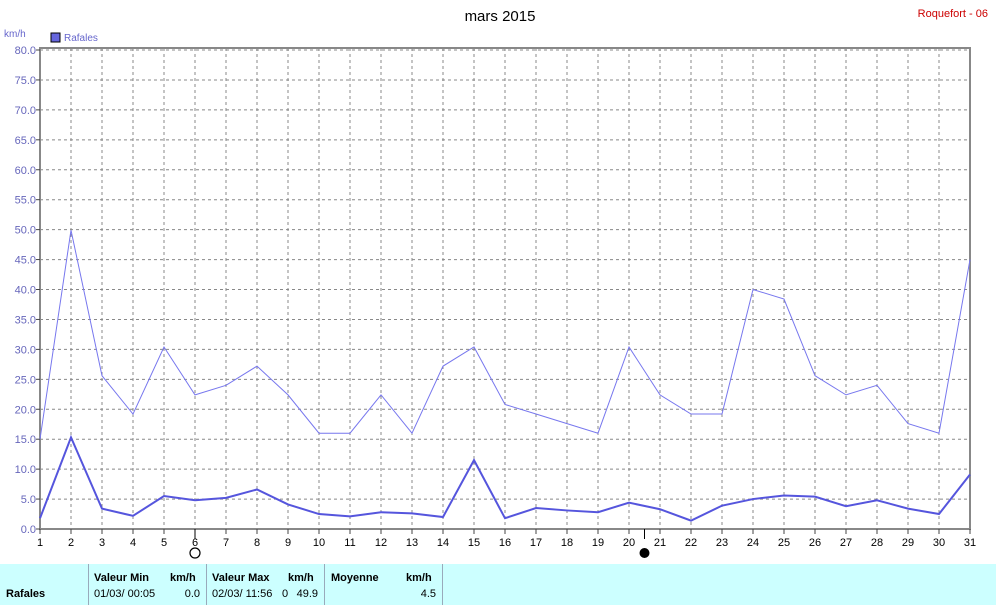 Image resolution: width=996 pixels, height=605 pixels. What do you see at coordinates (953, 14) in the screenshot?
I see `location-label: Roquefort - 06` at bounding box center [953, 14].